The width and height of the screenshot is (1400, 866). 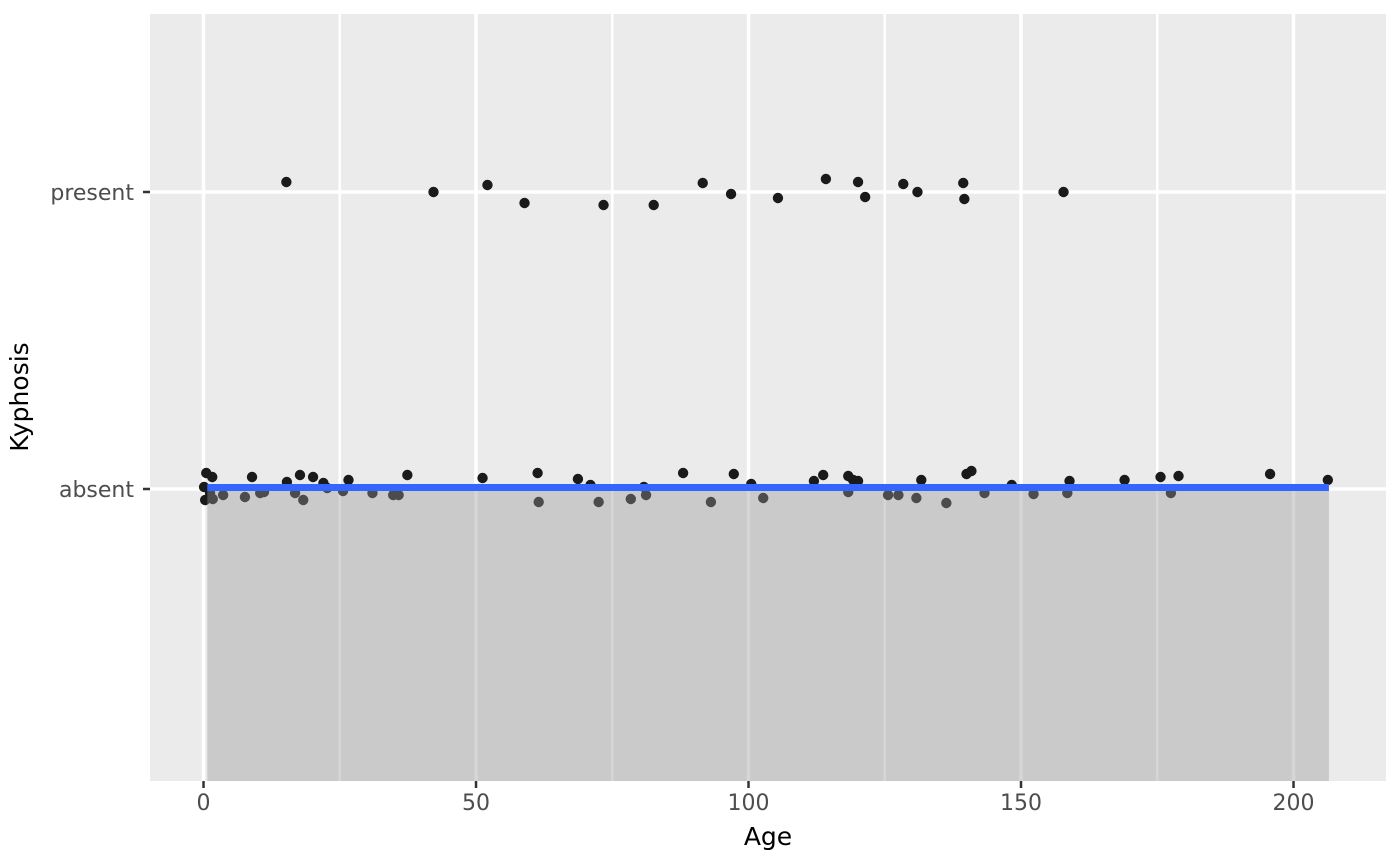 What do you see at coordinates (1294, 803) in the screenshot?
I see `x-tick-label: 200` at bounding box center [1294, 803].